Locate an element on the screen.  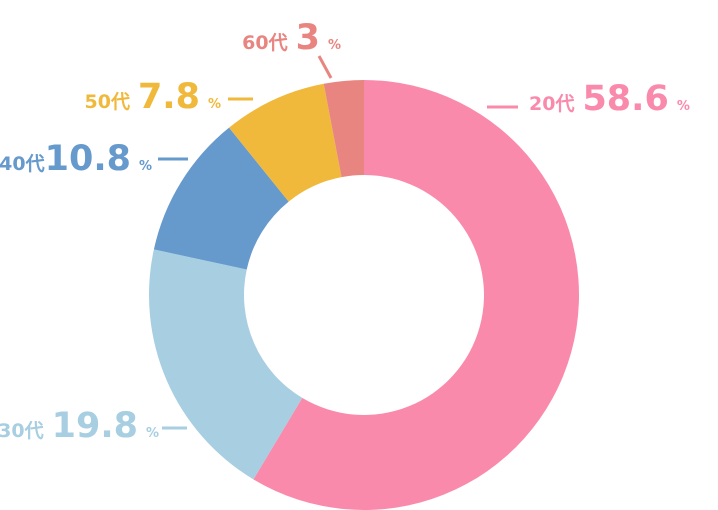
slice-label-2: 30代 19.8% is located at coordinates (79, 426).